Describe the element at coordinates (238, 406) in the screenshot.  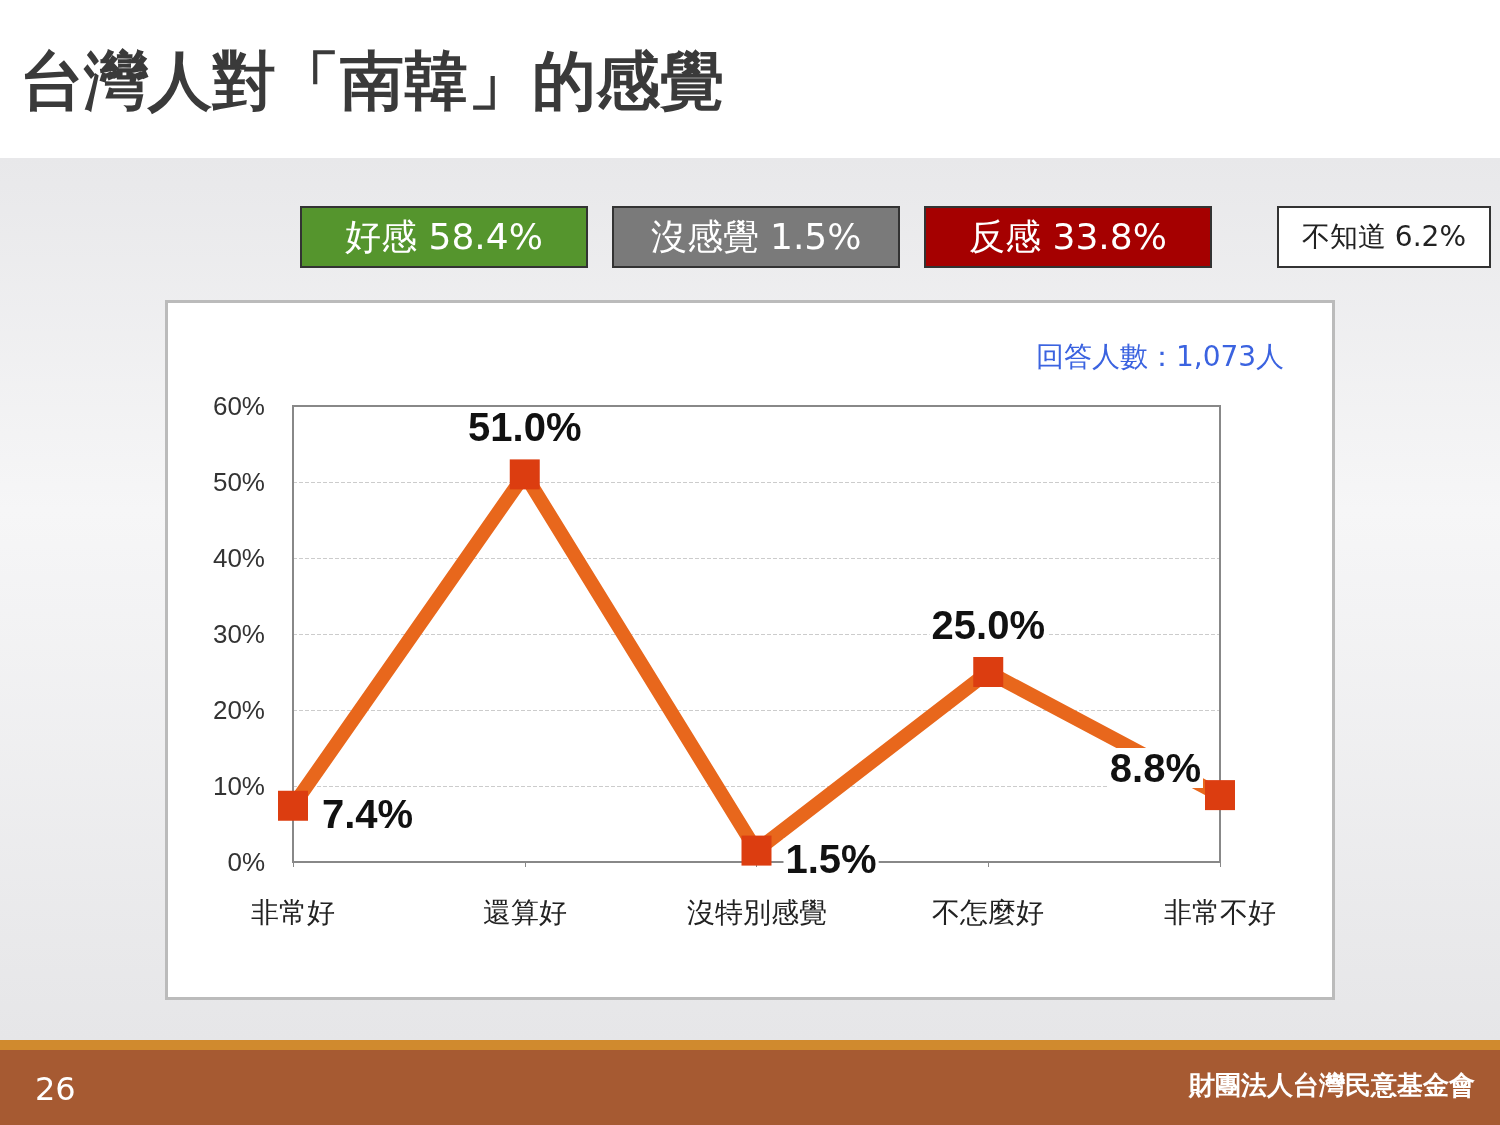
I see `y-tick-label: 60%` at that location.